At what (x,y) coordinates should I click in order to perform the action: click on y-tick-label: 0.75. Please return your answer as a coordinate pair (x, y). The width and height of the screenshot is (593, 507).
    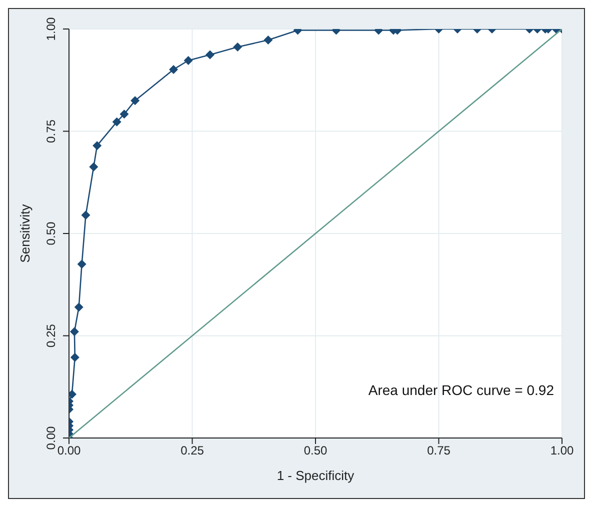
    Looking at the image, I should click on (51, 131).